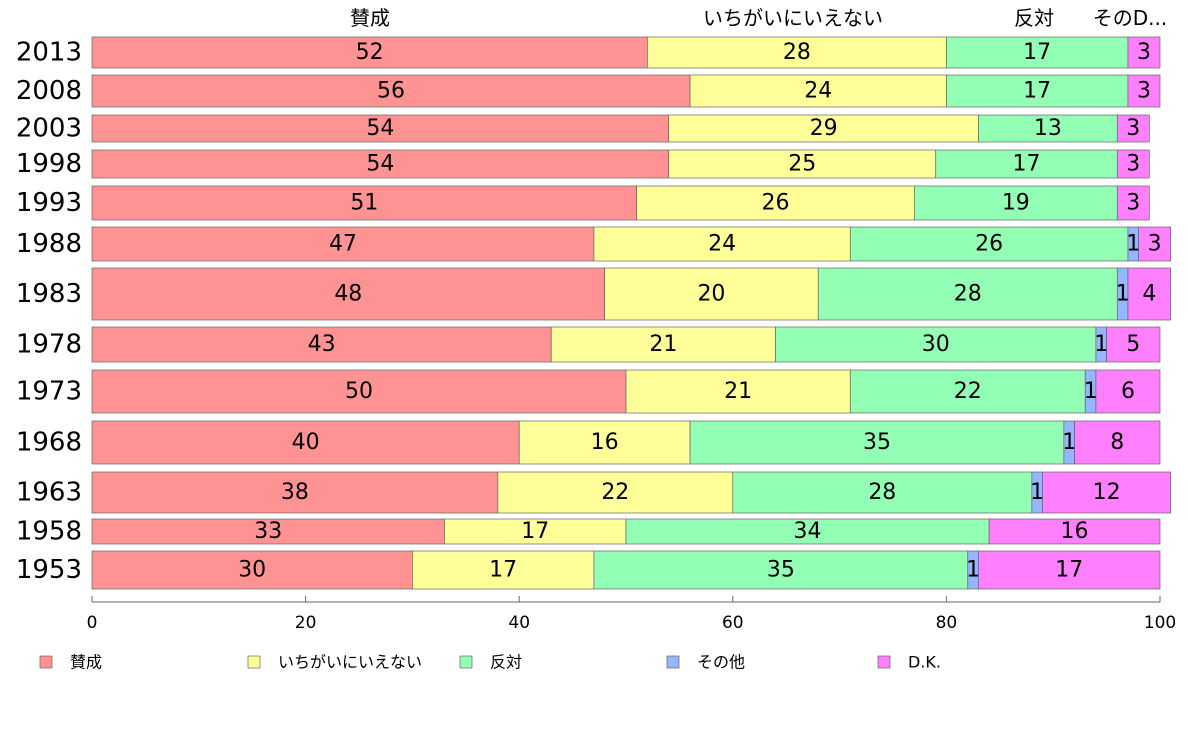  What do you see at coordinates (1069, 442) in the screenshot?
I see `value-label-1968-s3: 1` at bounding box center [1069, 442].